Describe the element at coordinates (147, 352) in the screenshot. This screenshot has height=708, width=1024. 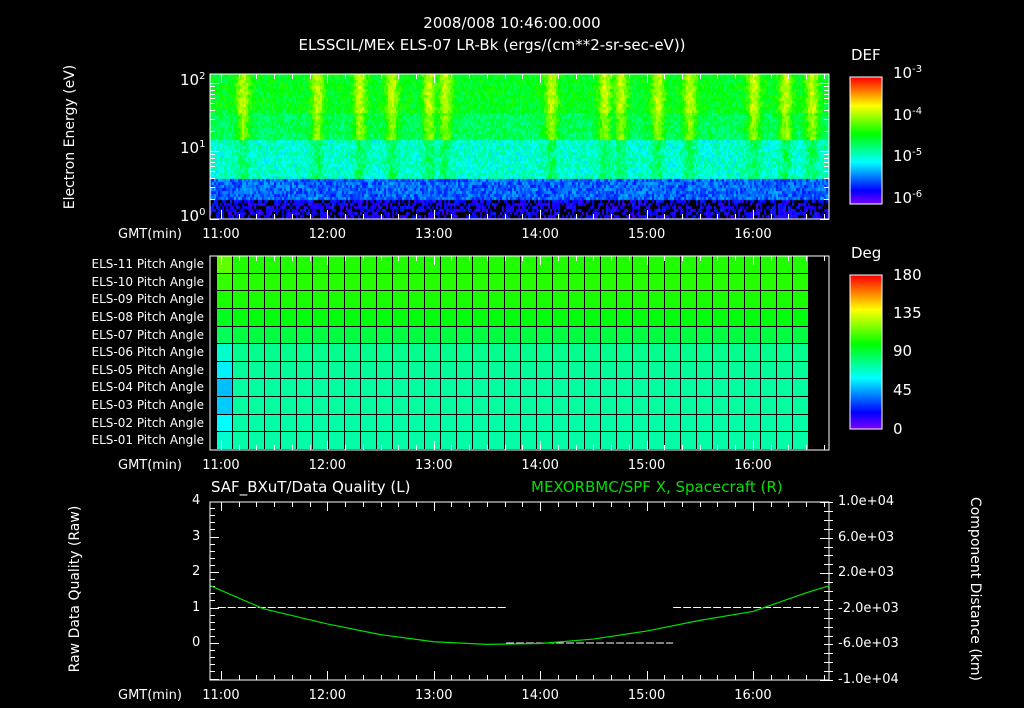
I see `pitch-angle-row-label: ELS-06 Pitch Angle` at that location.